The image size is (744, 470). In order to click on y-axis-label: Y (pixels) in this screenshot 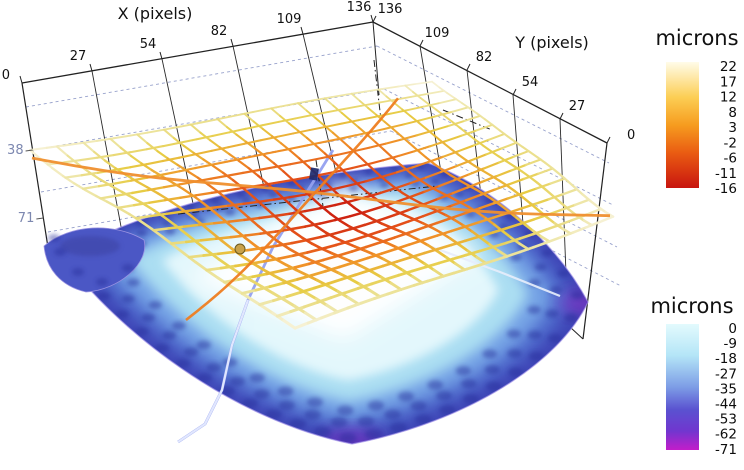, I will do `click(552, 42)`.